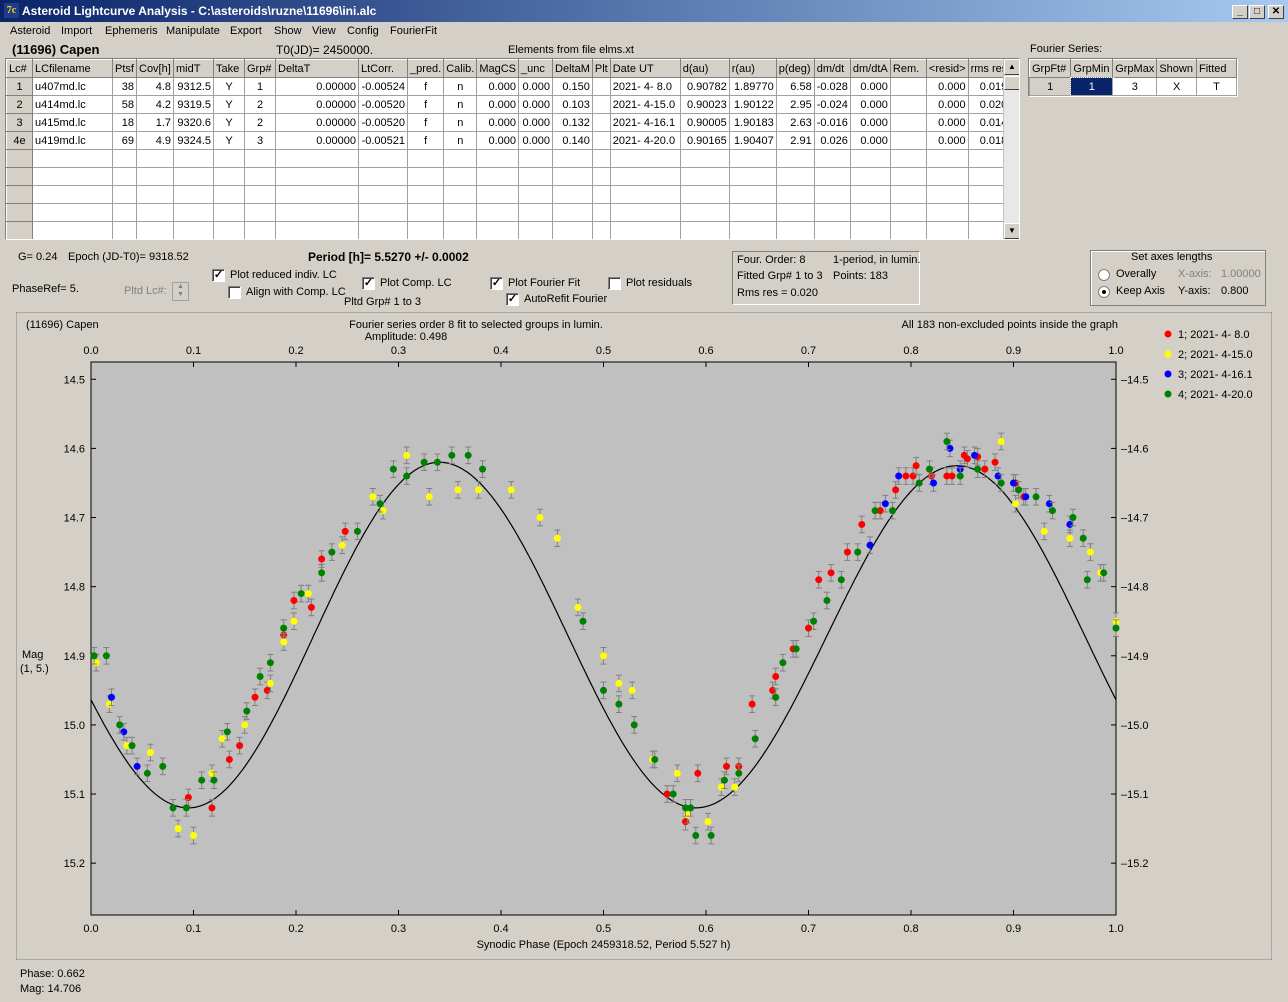 The image size is (1288, 1002). What do you see at coordinates (124, 104) in the screenshot?
I see `table-cell: 58` at bounding box center [124, 104].